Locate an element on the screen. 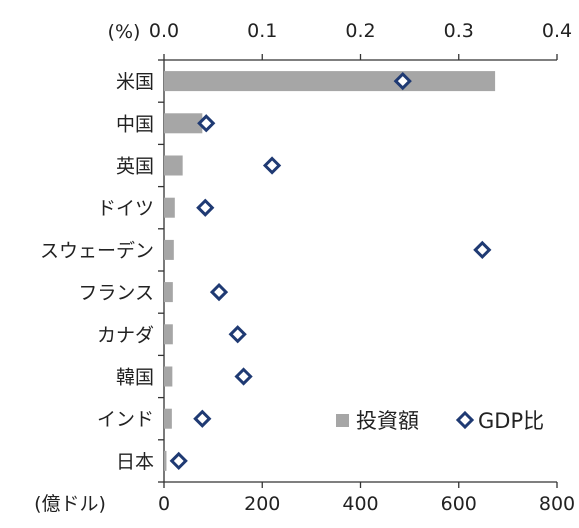 Image resolution: width=579 pixels, height=528 pixels. top-tick-label: 0.4 is located at coordinates (557, 31).